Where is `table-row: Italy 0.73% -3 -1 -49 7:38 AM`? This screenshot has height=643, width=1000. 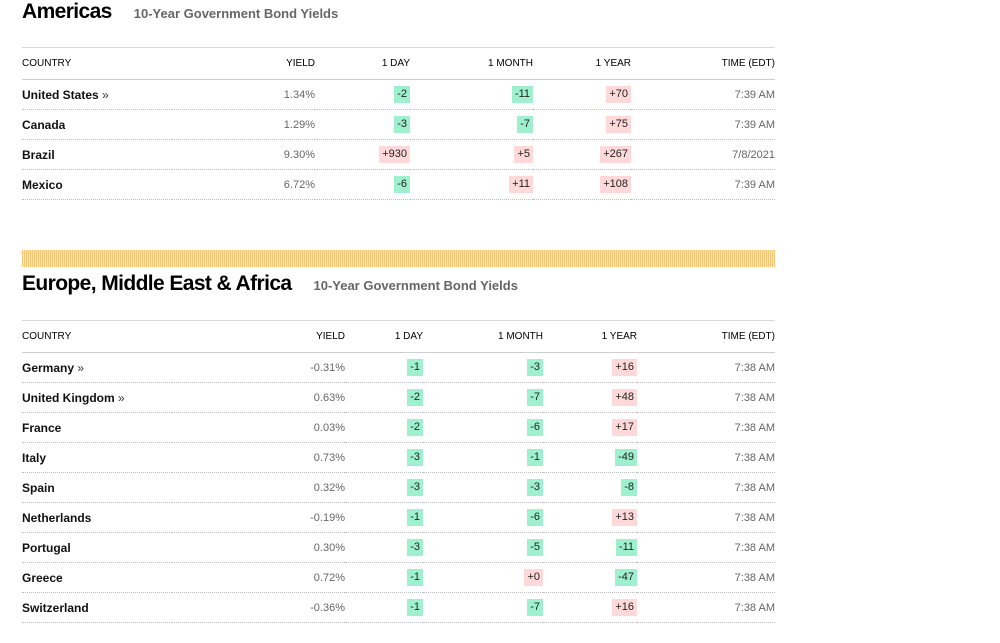 table-row: Italy 0.73% -3 -1 -49 7:38 AM is located at coordinates (398, 457).